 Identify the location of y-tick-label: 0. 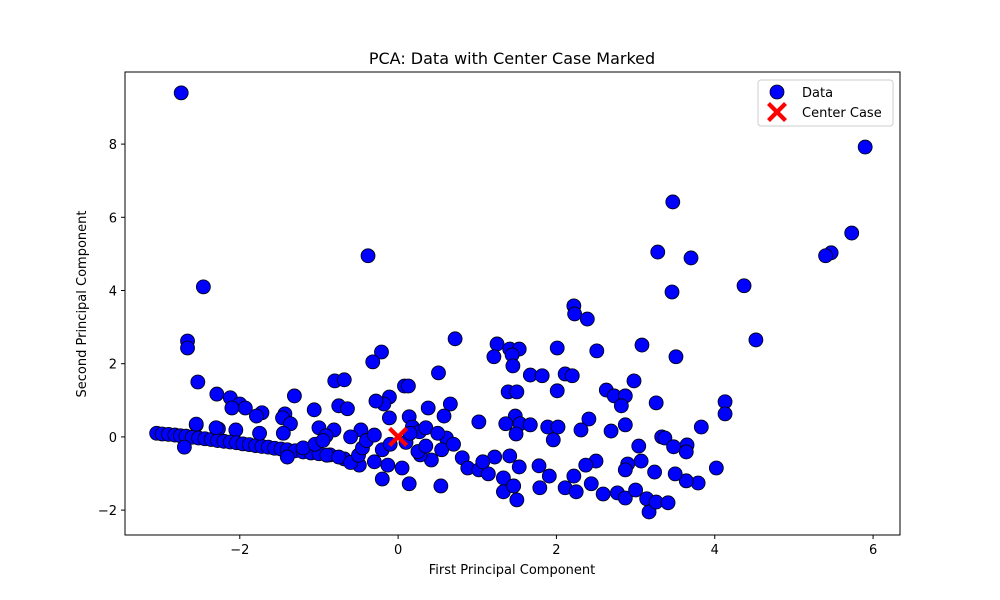
(113, 438).